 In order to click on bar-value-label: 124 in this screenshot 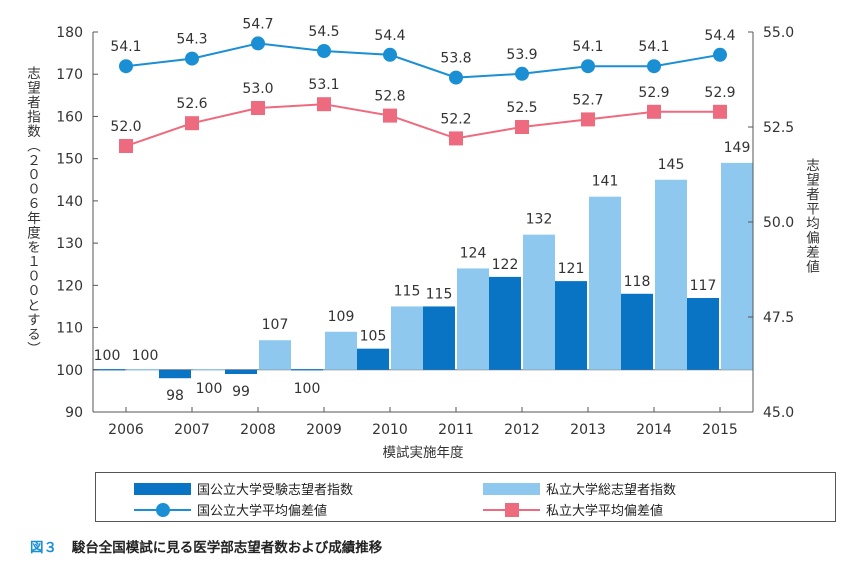, I will do `click(473, 253)`.